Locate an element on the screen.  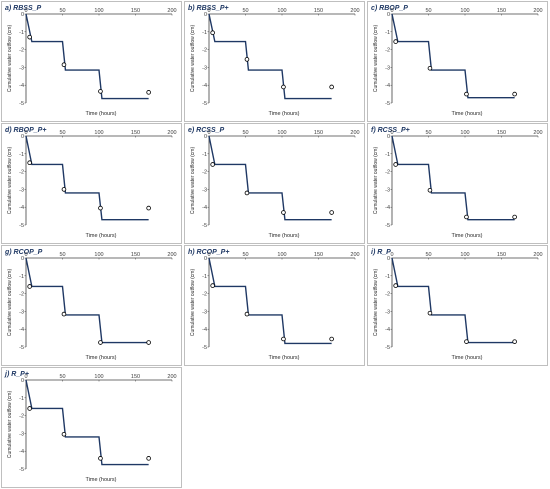
chart-title: a) RBSS_P is located at coordinates (23, 8).